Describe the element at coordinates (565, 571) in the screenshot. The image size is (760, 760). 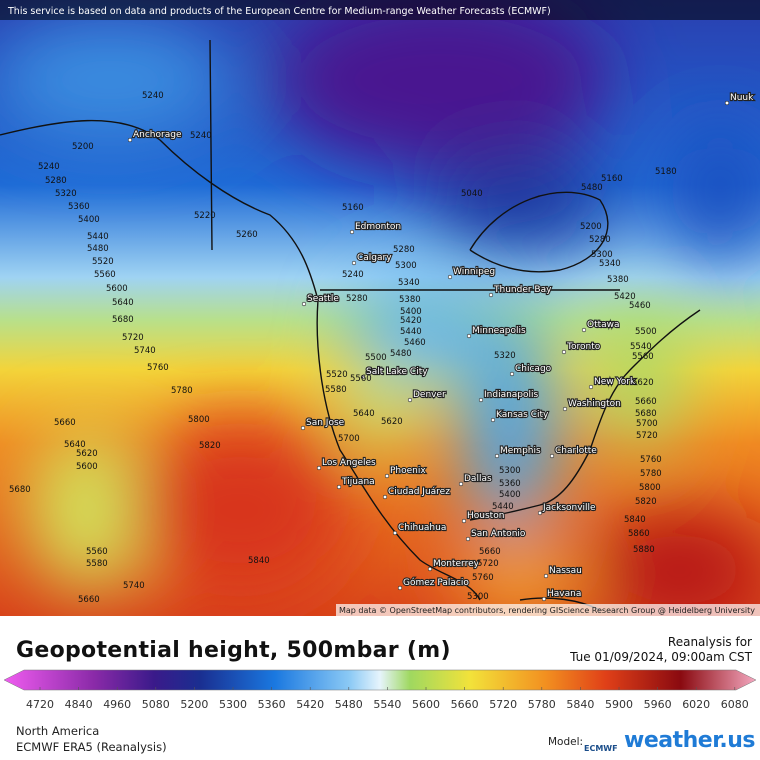
I see `city-label: Nassau` at that location.